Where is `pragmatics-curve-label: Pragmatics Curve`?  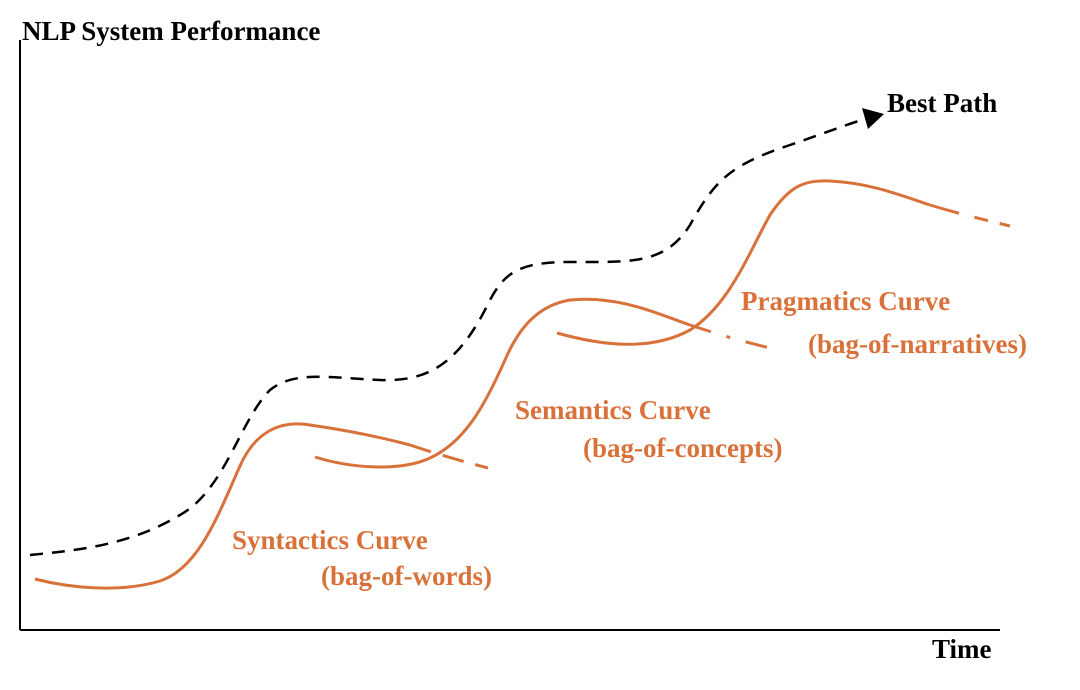 pragmatics-curve-label: Pragmatics Curve is located at coordinates (845, 301).